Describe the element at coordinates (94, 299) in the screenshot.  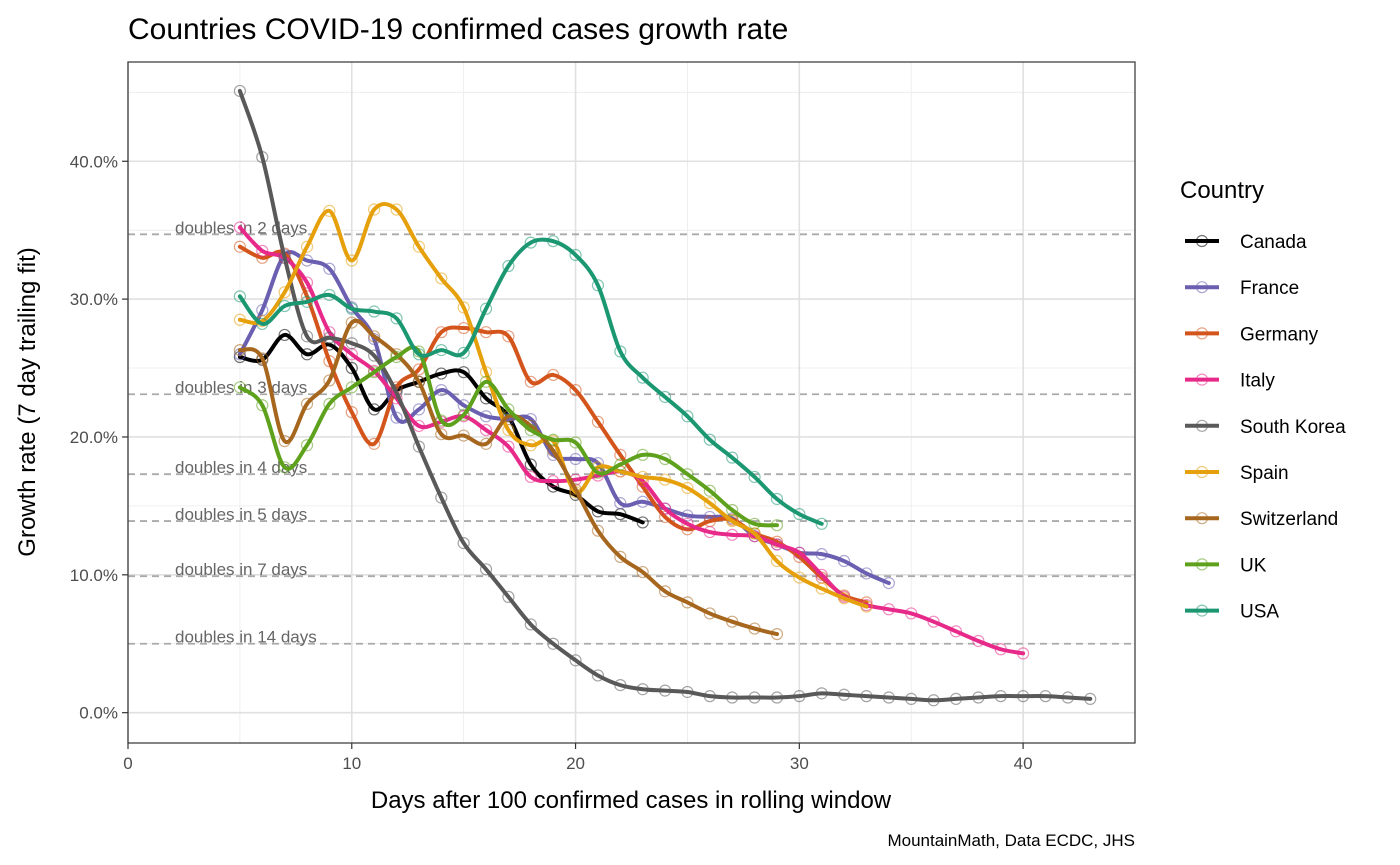
I see `y-tick-label: 30.0%` at that location.